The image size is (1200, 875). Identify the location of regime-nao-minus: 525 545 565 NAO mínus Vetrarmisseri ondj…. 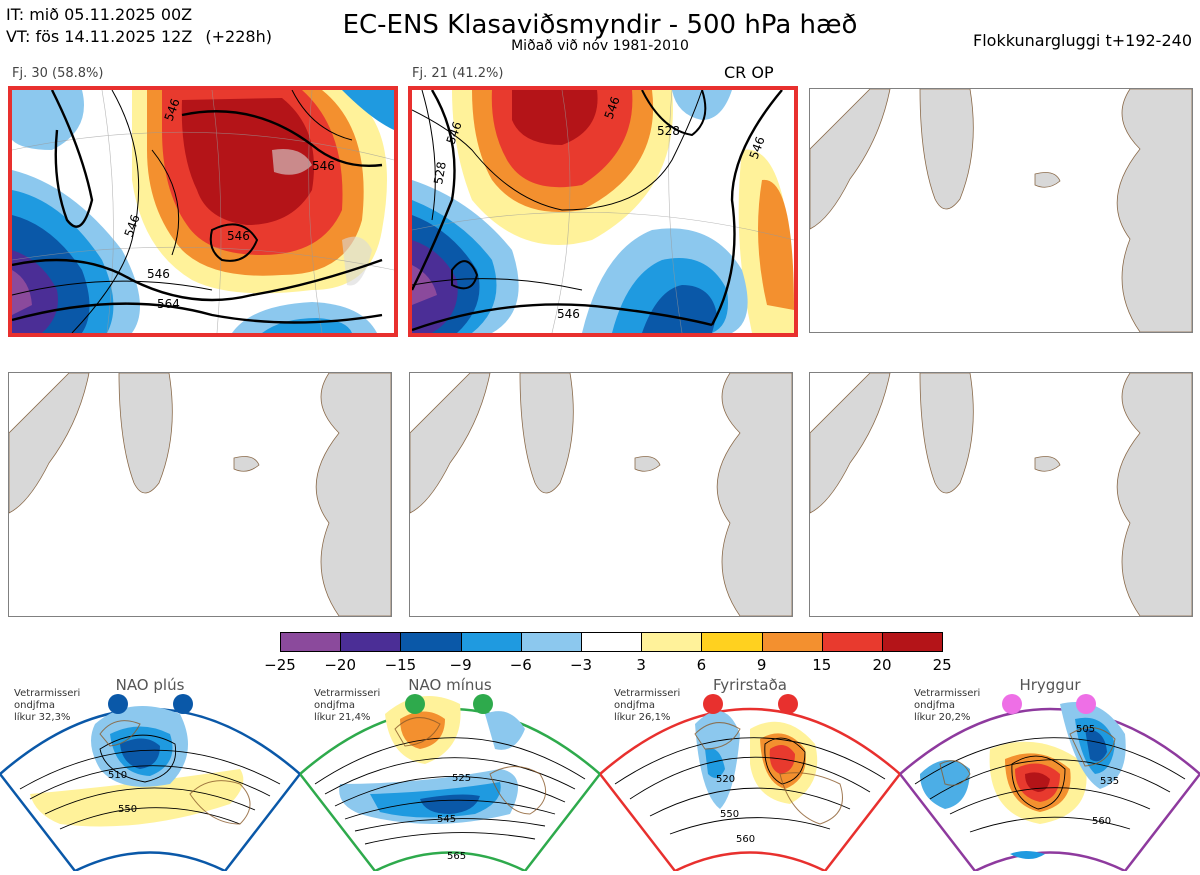
(450, 773).